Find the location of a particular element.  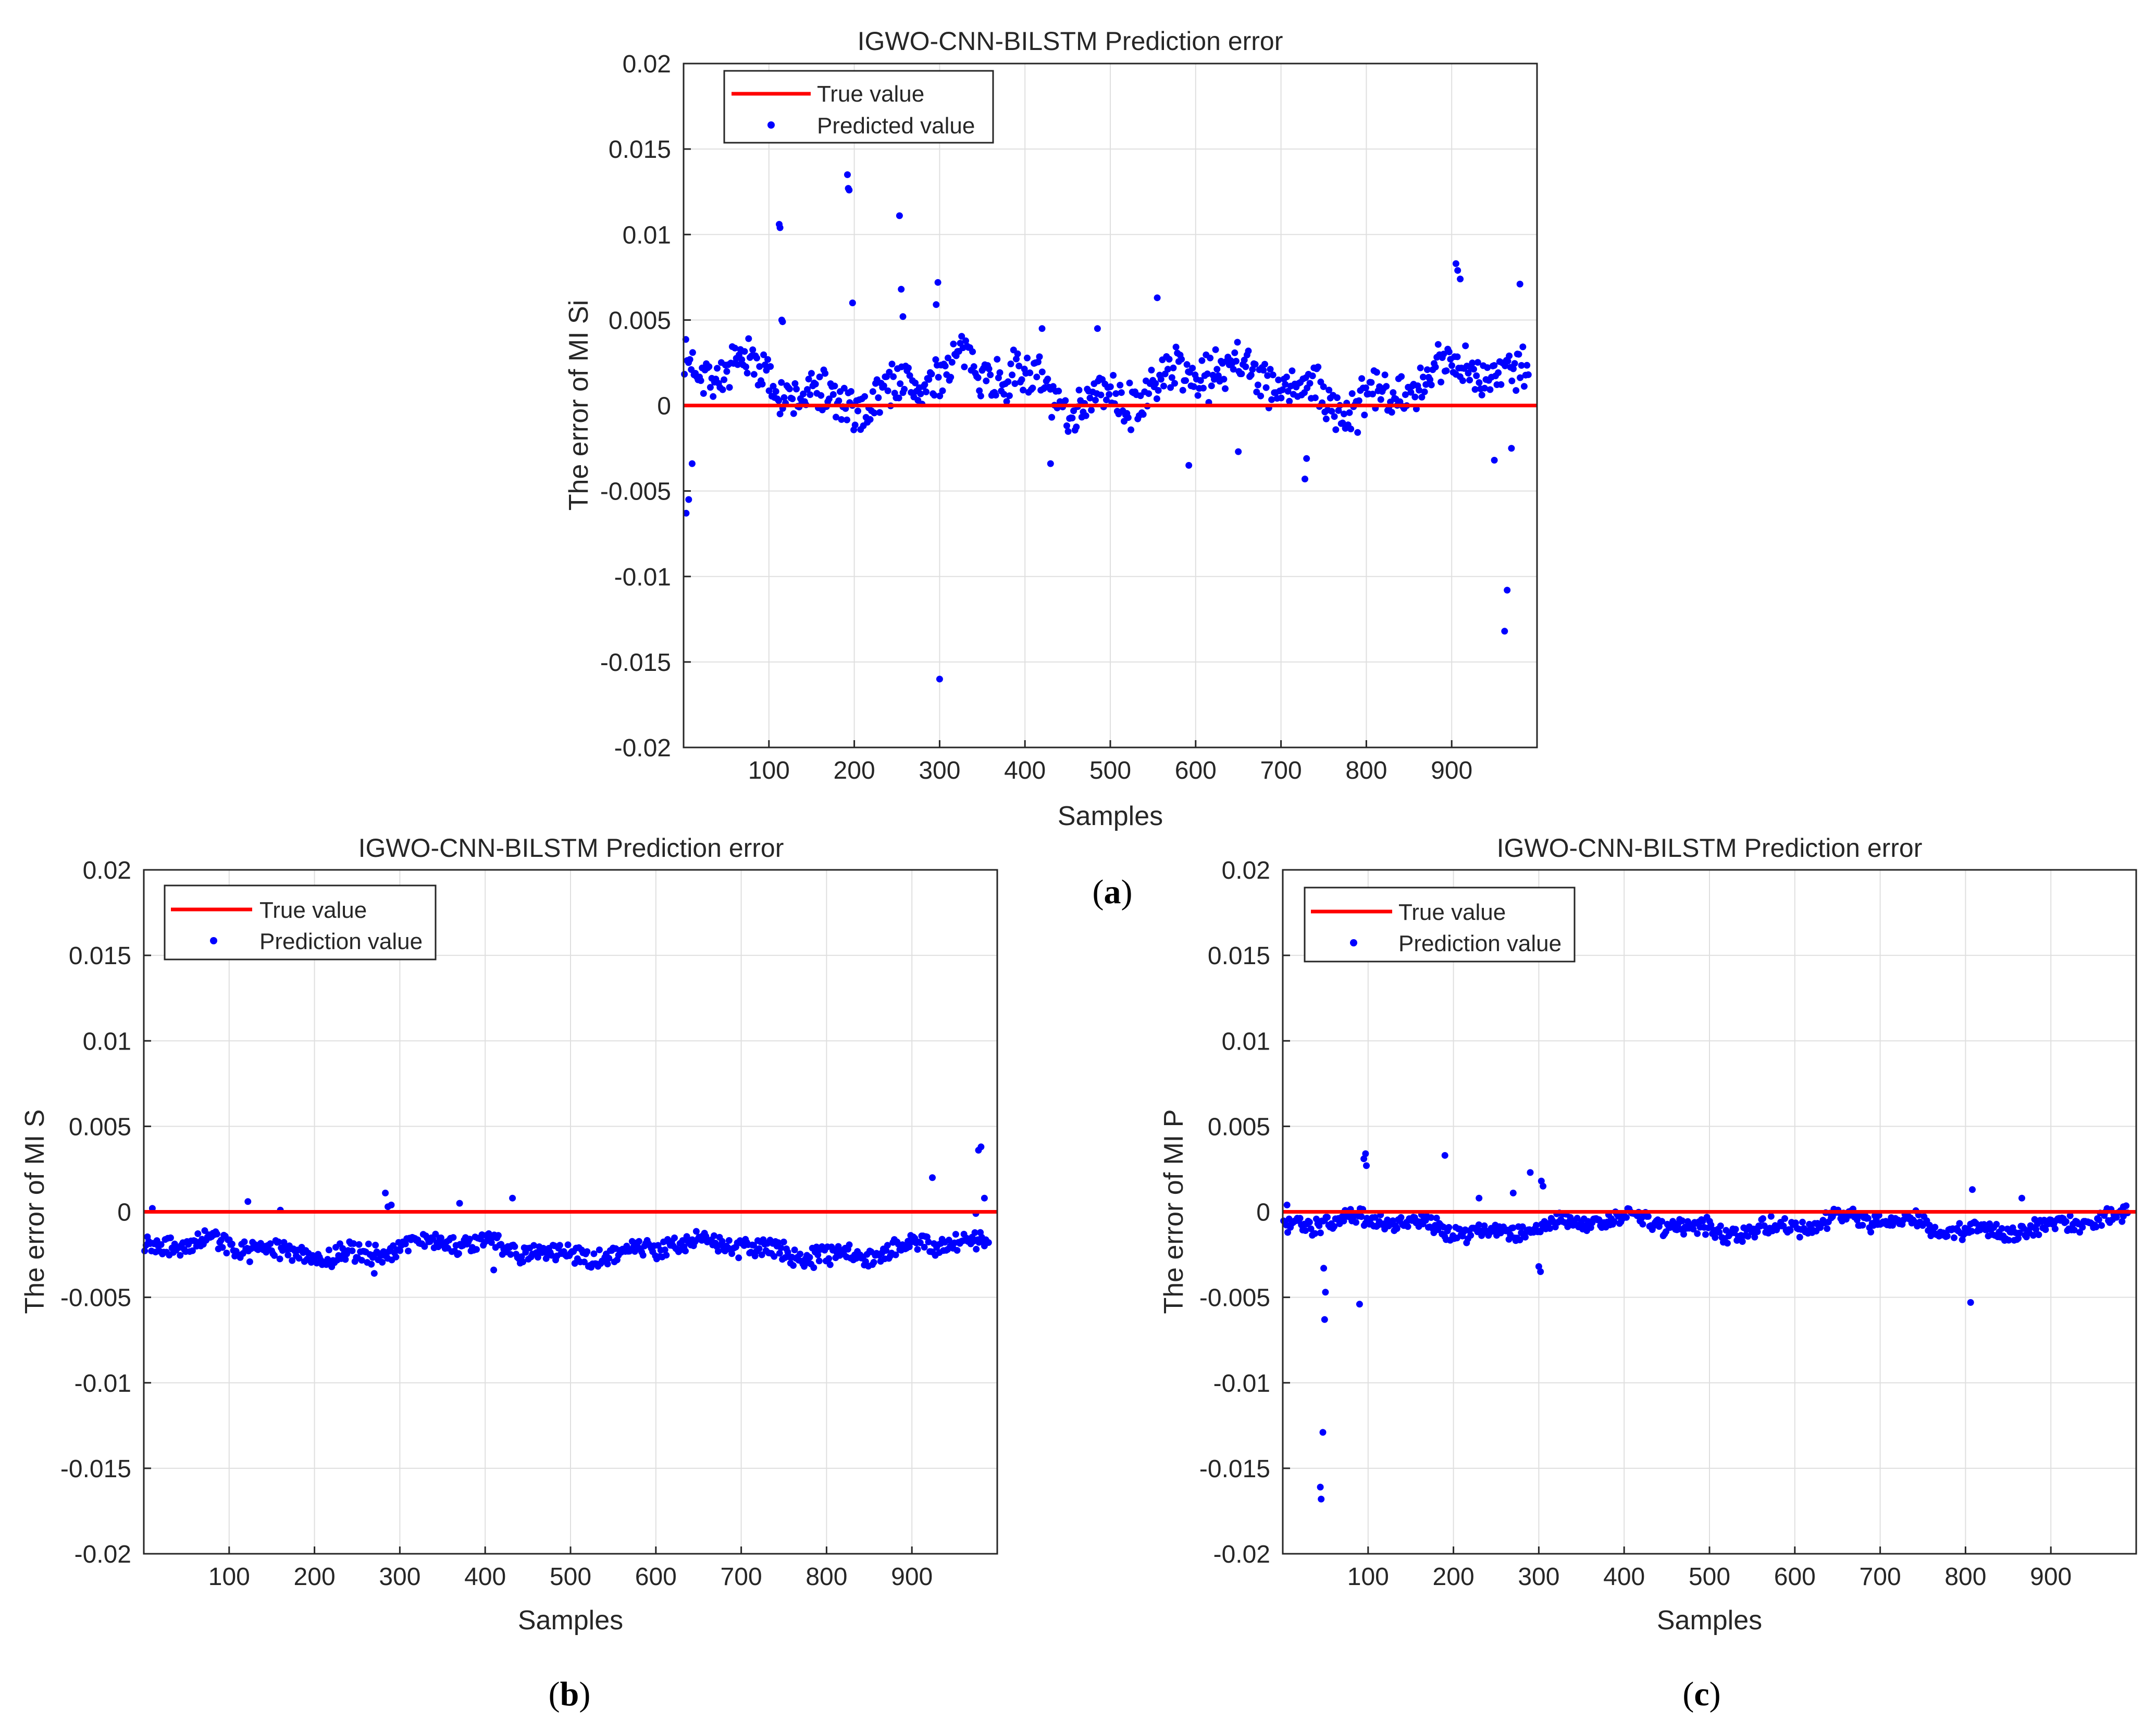

x-tick-label: 200 is located at coordinates (1453, 1577).